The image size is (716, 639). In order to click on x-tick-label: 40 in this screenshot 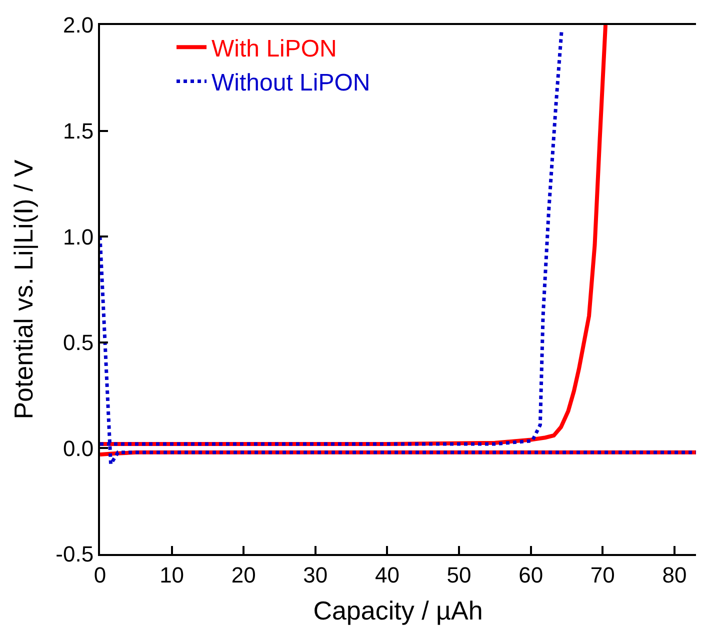, I will do `click(387, 575)`.